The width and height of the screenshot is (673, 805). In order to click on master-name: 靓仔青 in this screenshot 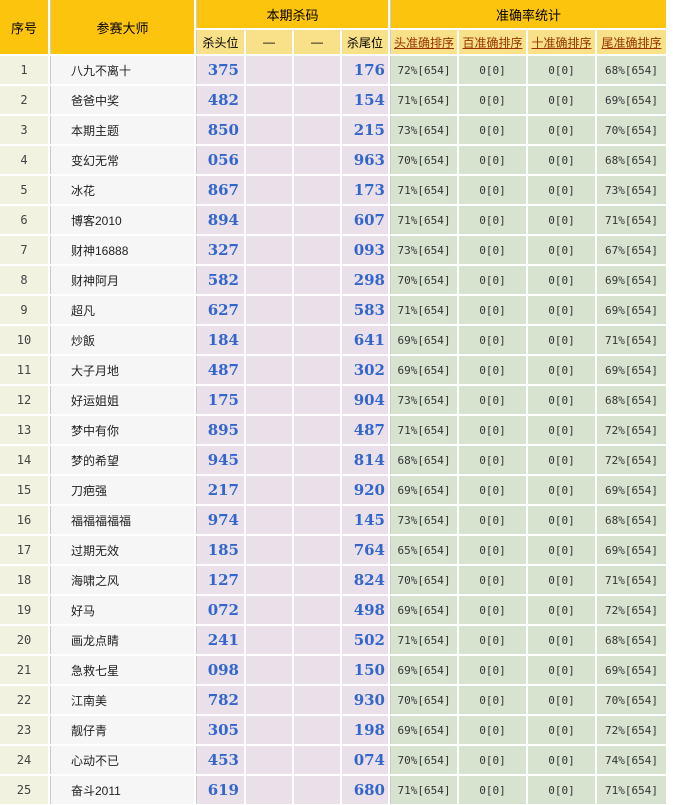, I will do `click(122, 730)`.